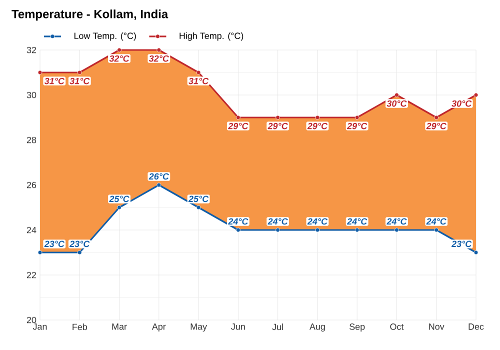 This screenshot has width=500, height=350. What do you see at coordinates (39, 327) in the screenshot?
I see `x-tick-label: Jan` at bounding box center [39, 327].